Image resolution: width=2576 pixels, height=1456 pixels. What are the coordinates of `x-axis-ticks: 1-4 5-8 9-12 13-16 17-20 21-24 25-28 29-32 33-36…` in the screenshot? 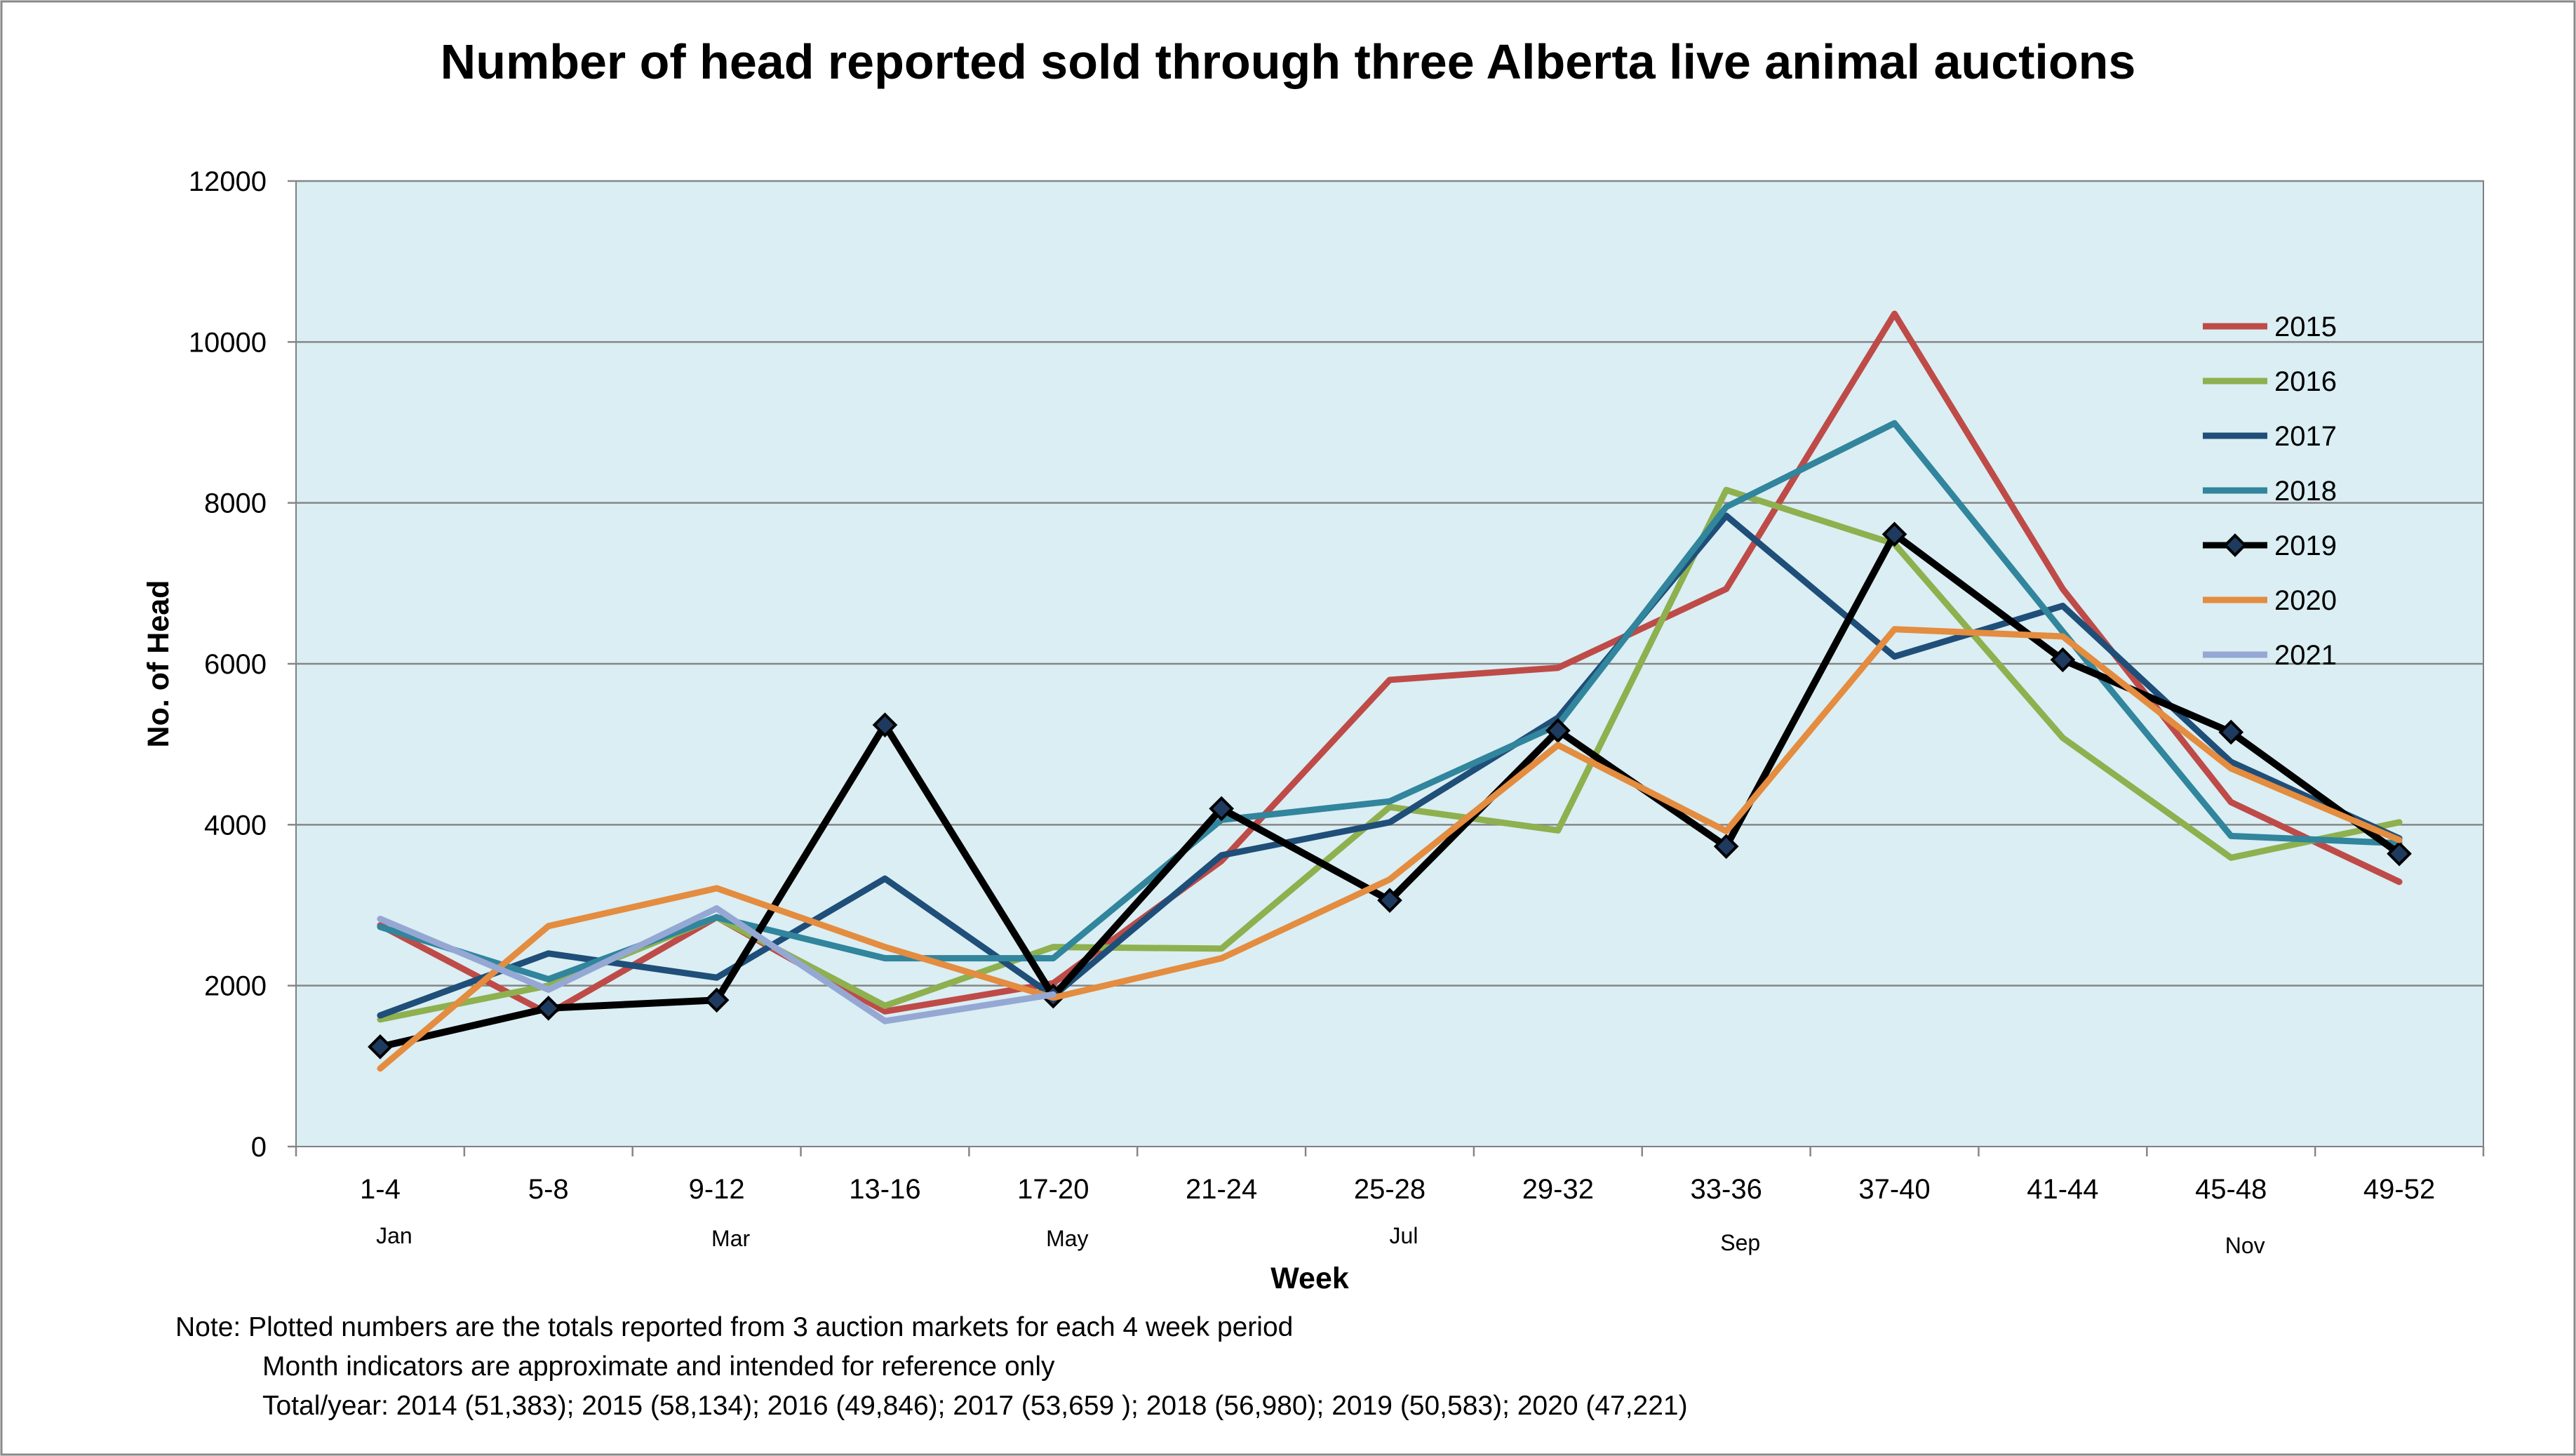 It's located at (1390, 1176).